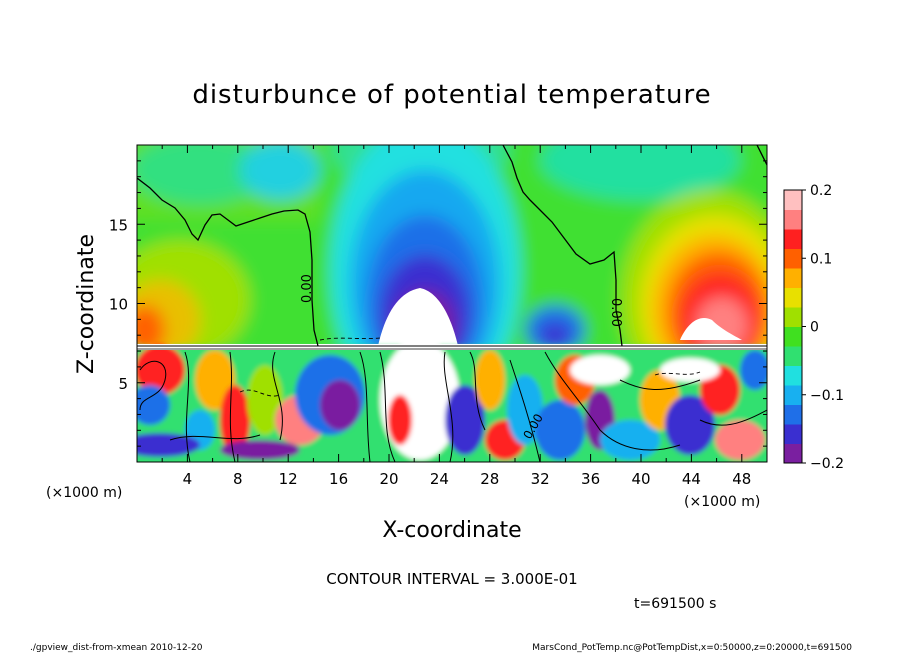  I want to click on colorbar-label: 0.1, so click(821, 259).